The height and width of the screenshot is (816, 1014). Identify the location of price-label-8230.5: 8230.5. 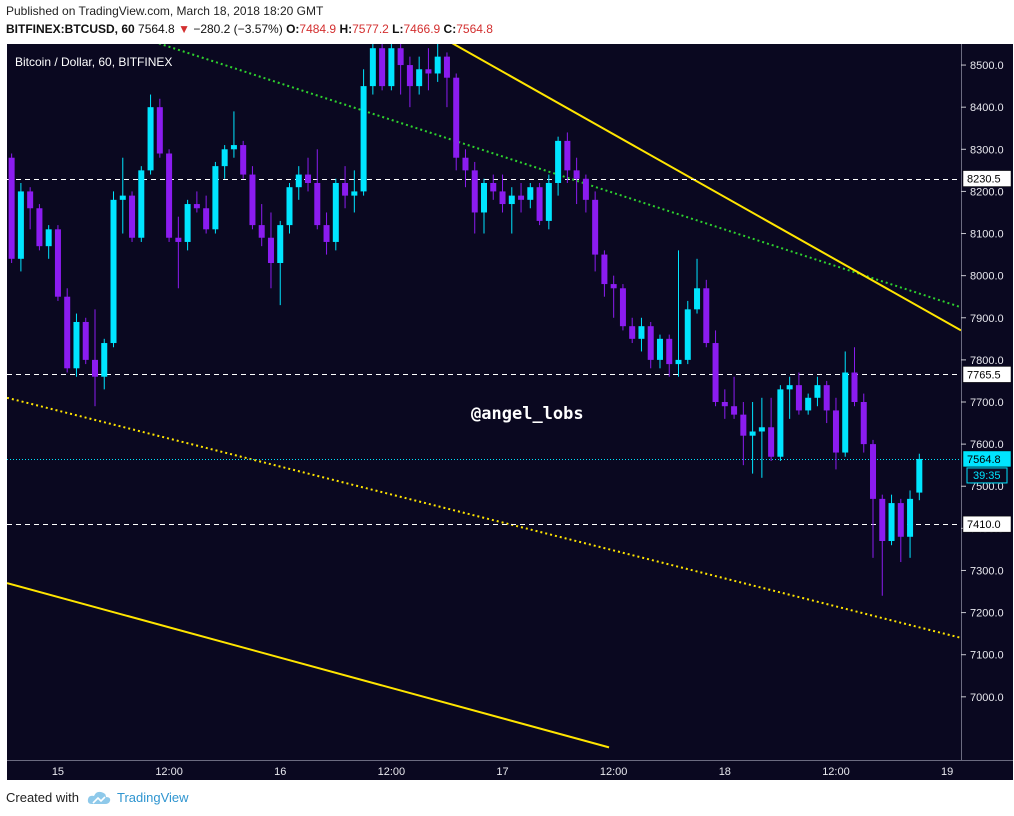
(984, 180).